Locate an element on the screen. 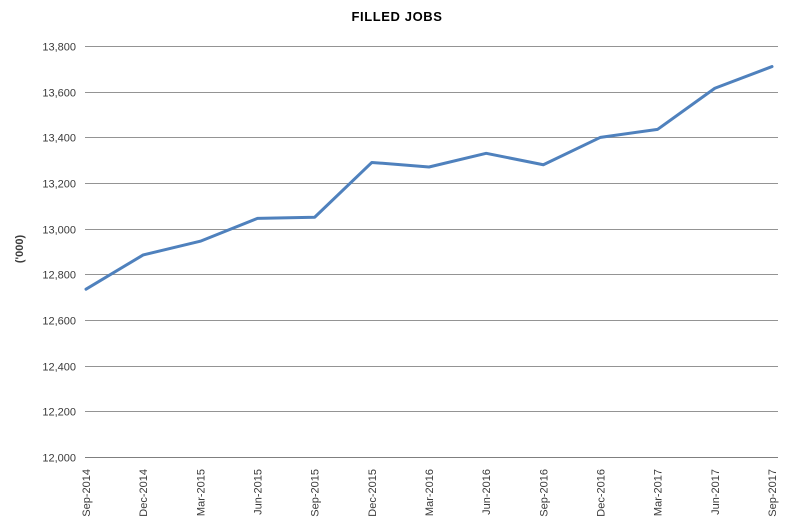 The image size is (794, 529). x-tick-label: Sep-2016 is located at coordinates (544, 493).